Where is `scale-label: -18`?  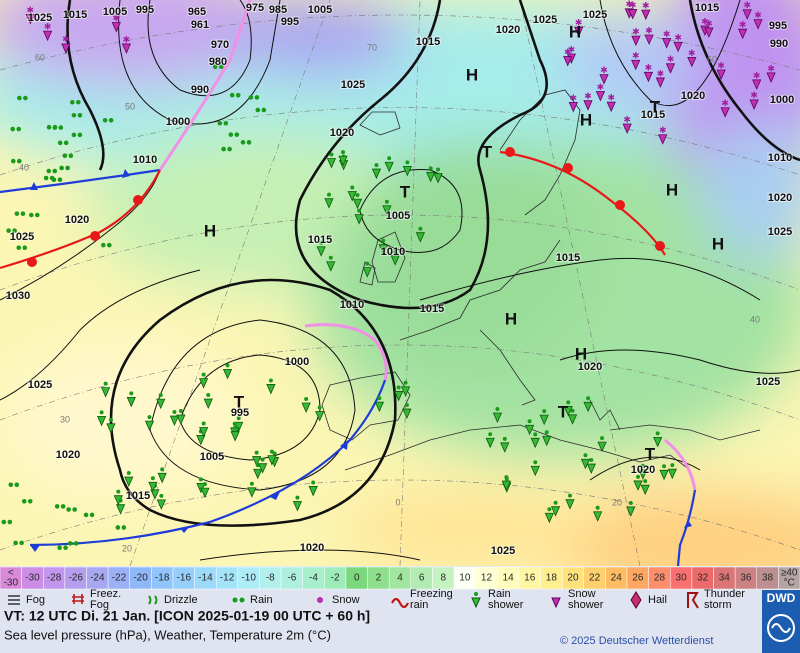 scale-label: -18 is located at coordinates (162, 578).